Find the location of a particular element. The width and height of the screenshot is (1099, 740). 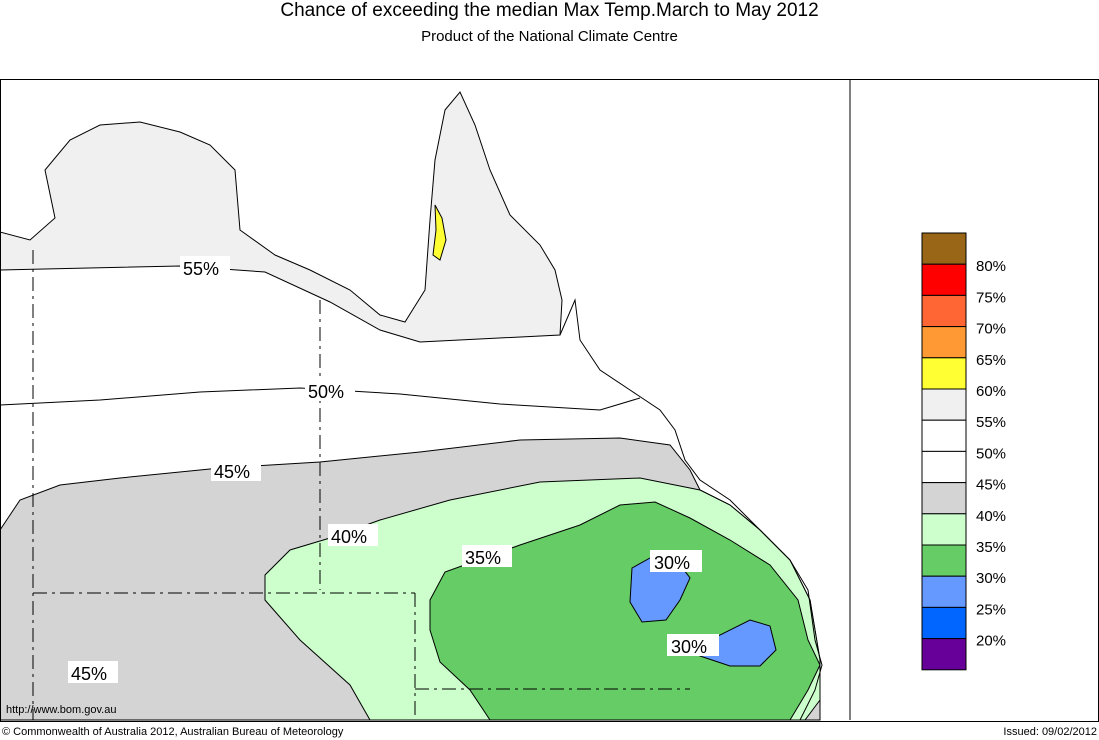

coastline is located at coordinates (691, 509).